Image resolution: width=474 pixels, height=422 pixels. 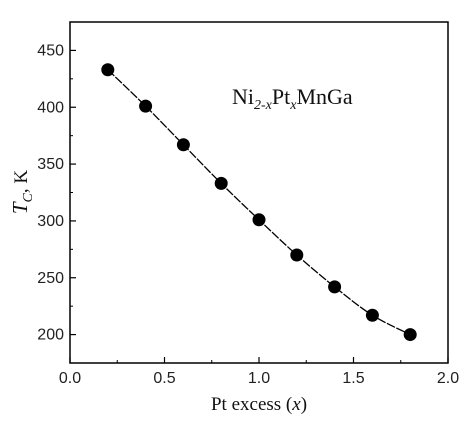 What do you see at coordinates (50, 164) in the screenshot?
I see `y-tick-label: 350` at bounding box center [50, 164].